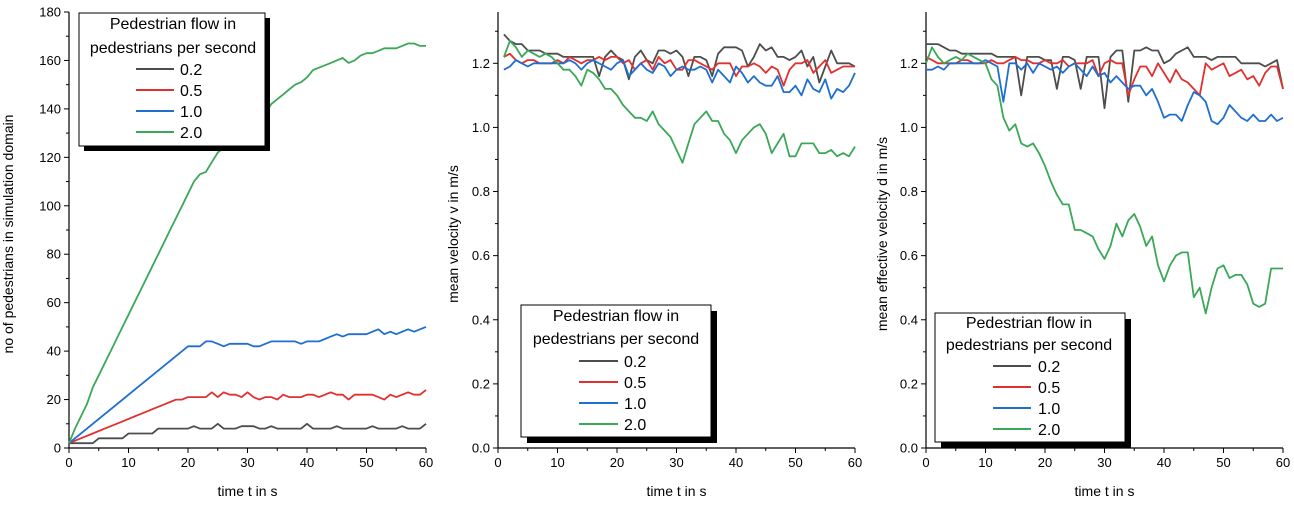  What do you see at coordinates (8, 234) in the screenshot?
I see `y-axis-title: no of pedestrians in simulation domain` at bounding box center [8, 234].